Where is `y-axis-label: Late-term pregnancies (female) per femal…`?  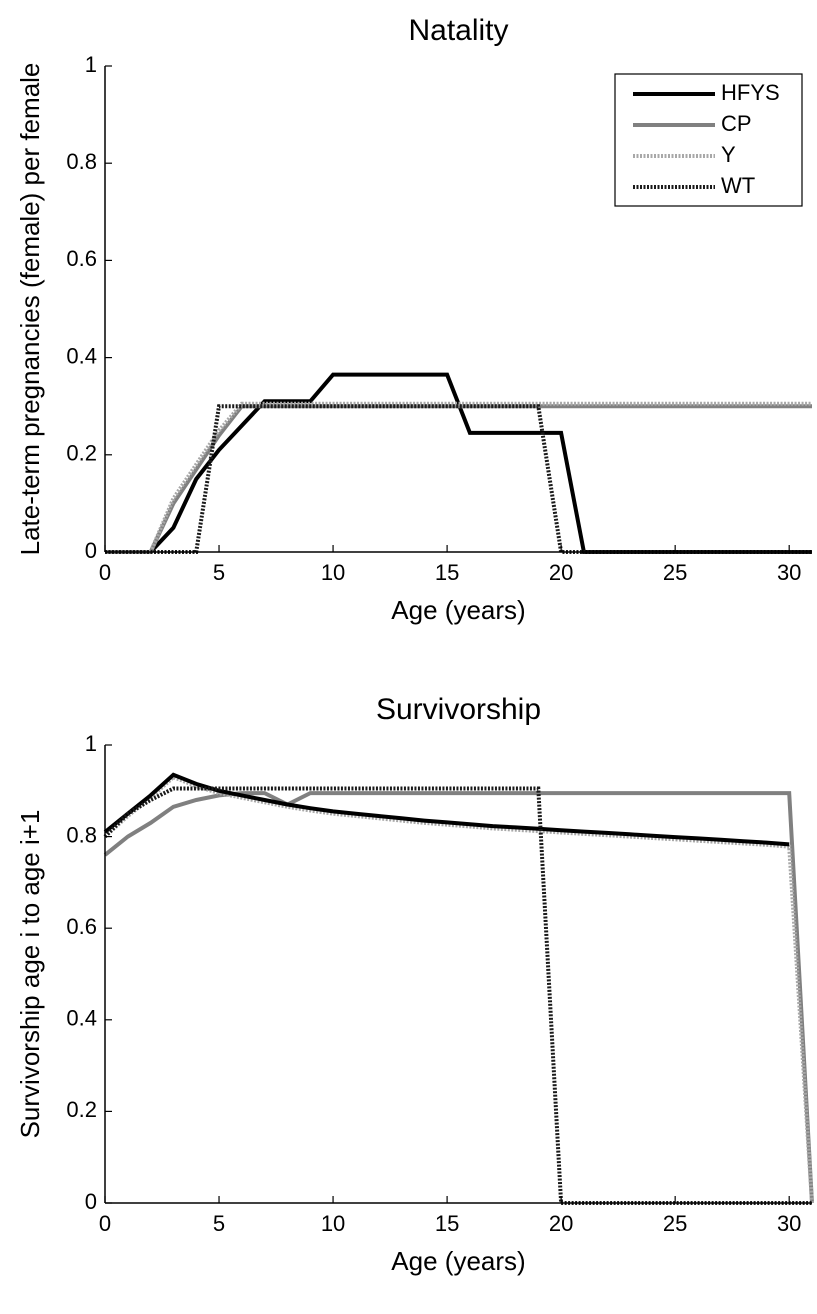 y-axis-label: Late-term pregnancies (female) per femal… is located at coordinates (30, 309).